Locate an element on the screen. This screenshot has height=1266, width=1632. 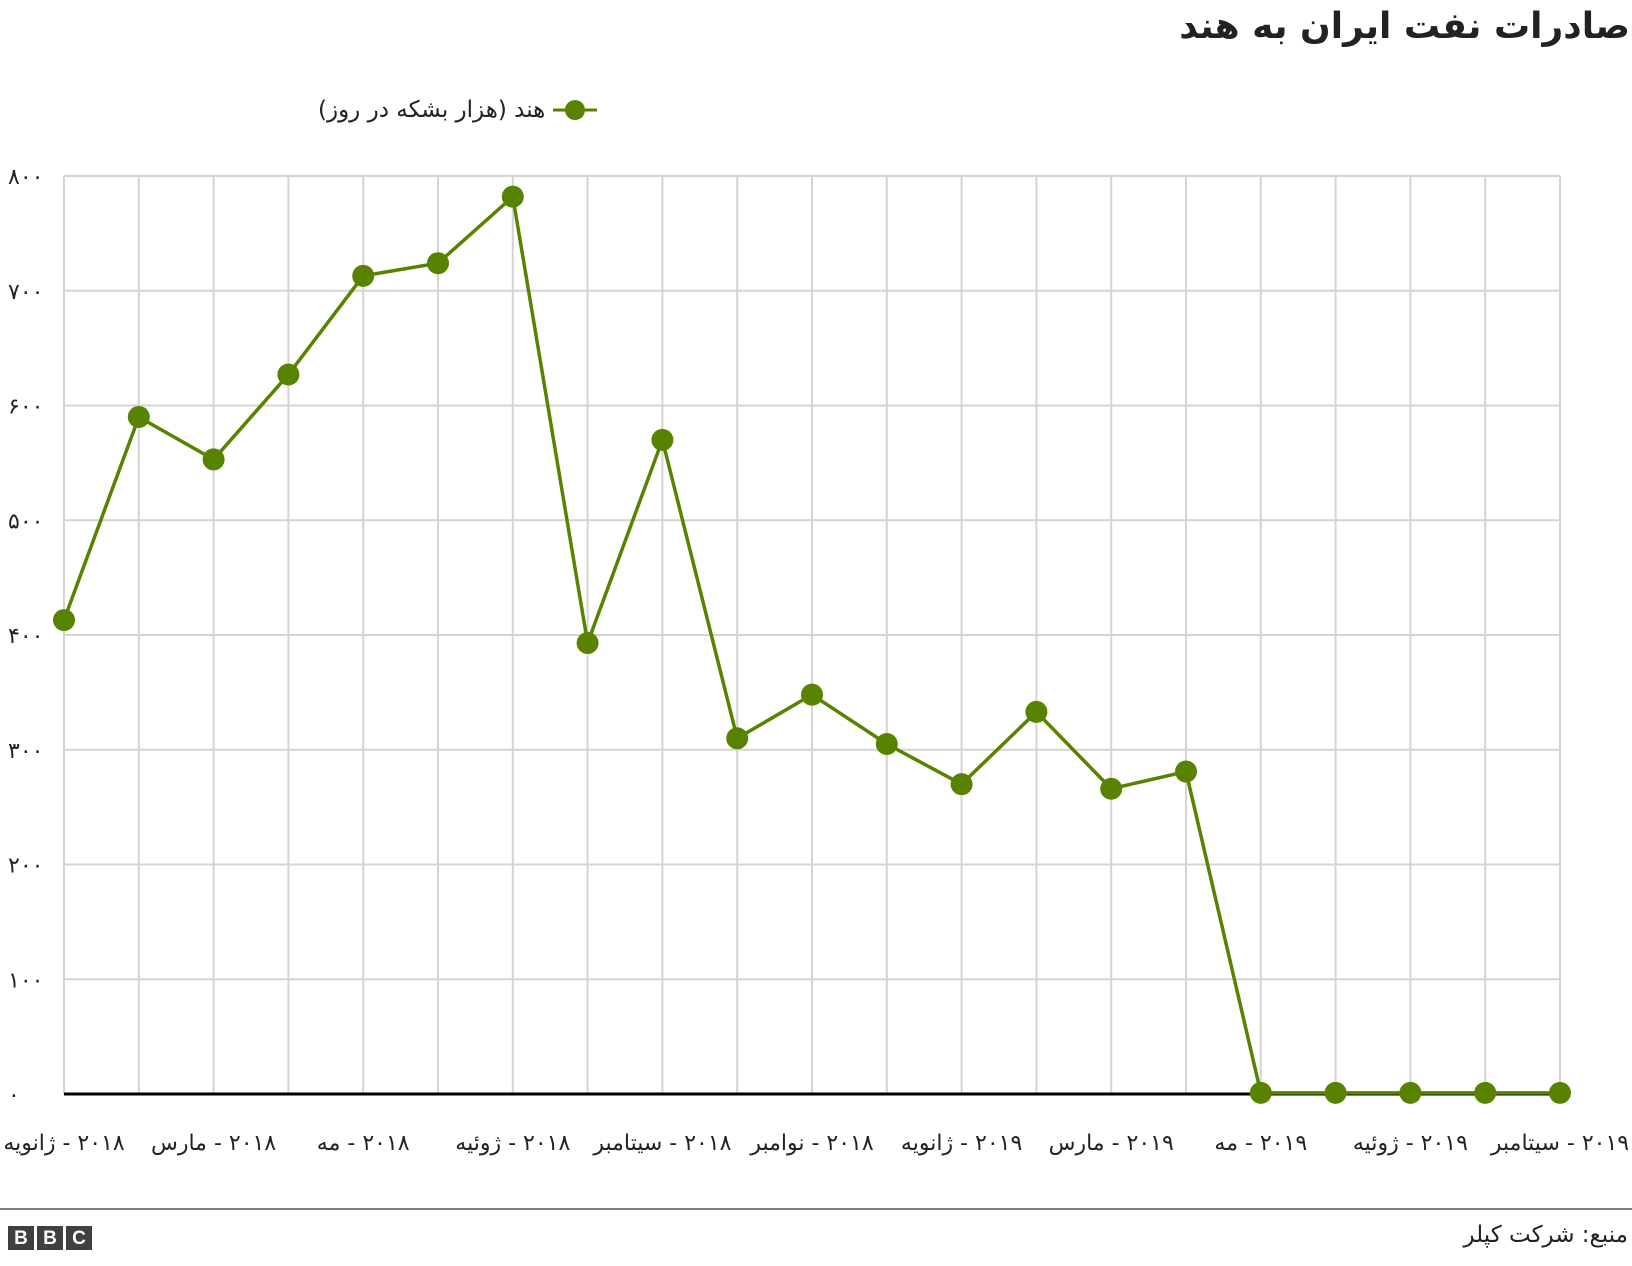
y-tick-label: ۱۰۰ is located at coordinates (25, 980).